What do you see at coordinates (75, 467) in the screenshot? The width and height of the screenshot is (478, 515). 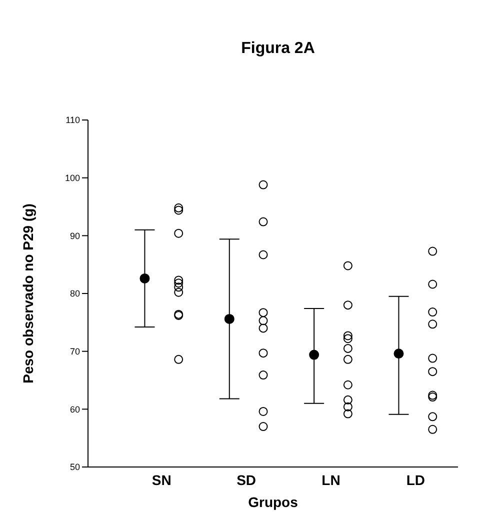 I see `y-tick-label: 50` at bounding box center [75, 467].